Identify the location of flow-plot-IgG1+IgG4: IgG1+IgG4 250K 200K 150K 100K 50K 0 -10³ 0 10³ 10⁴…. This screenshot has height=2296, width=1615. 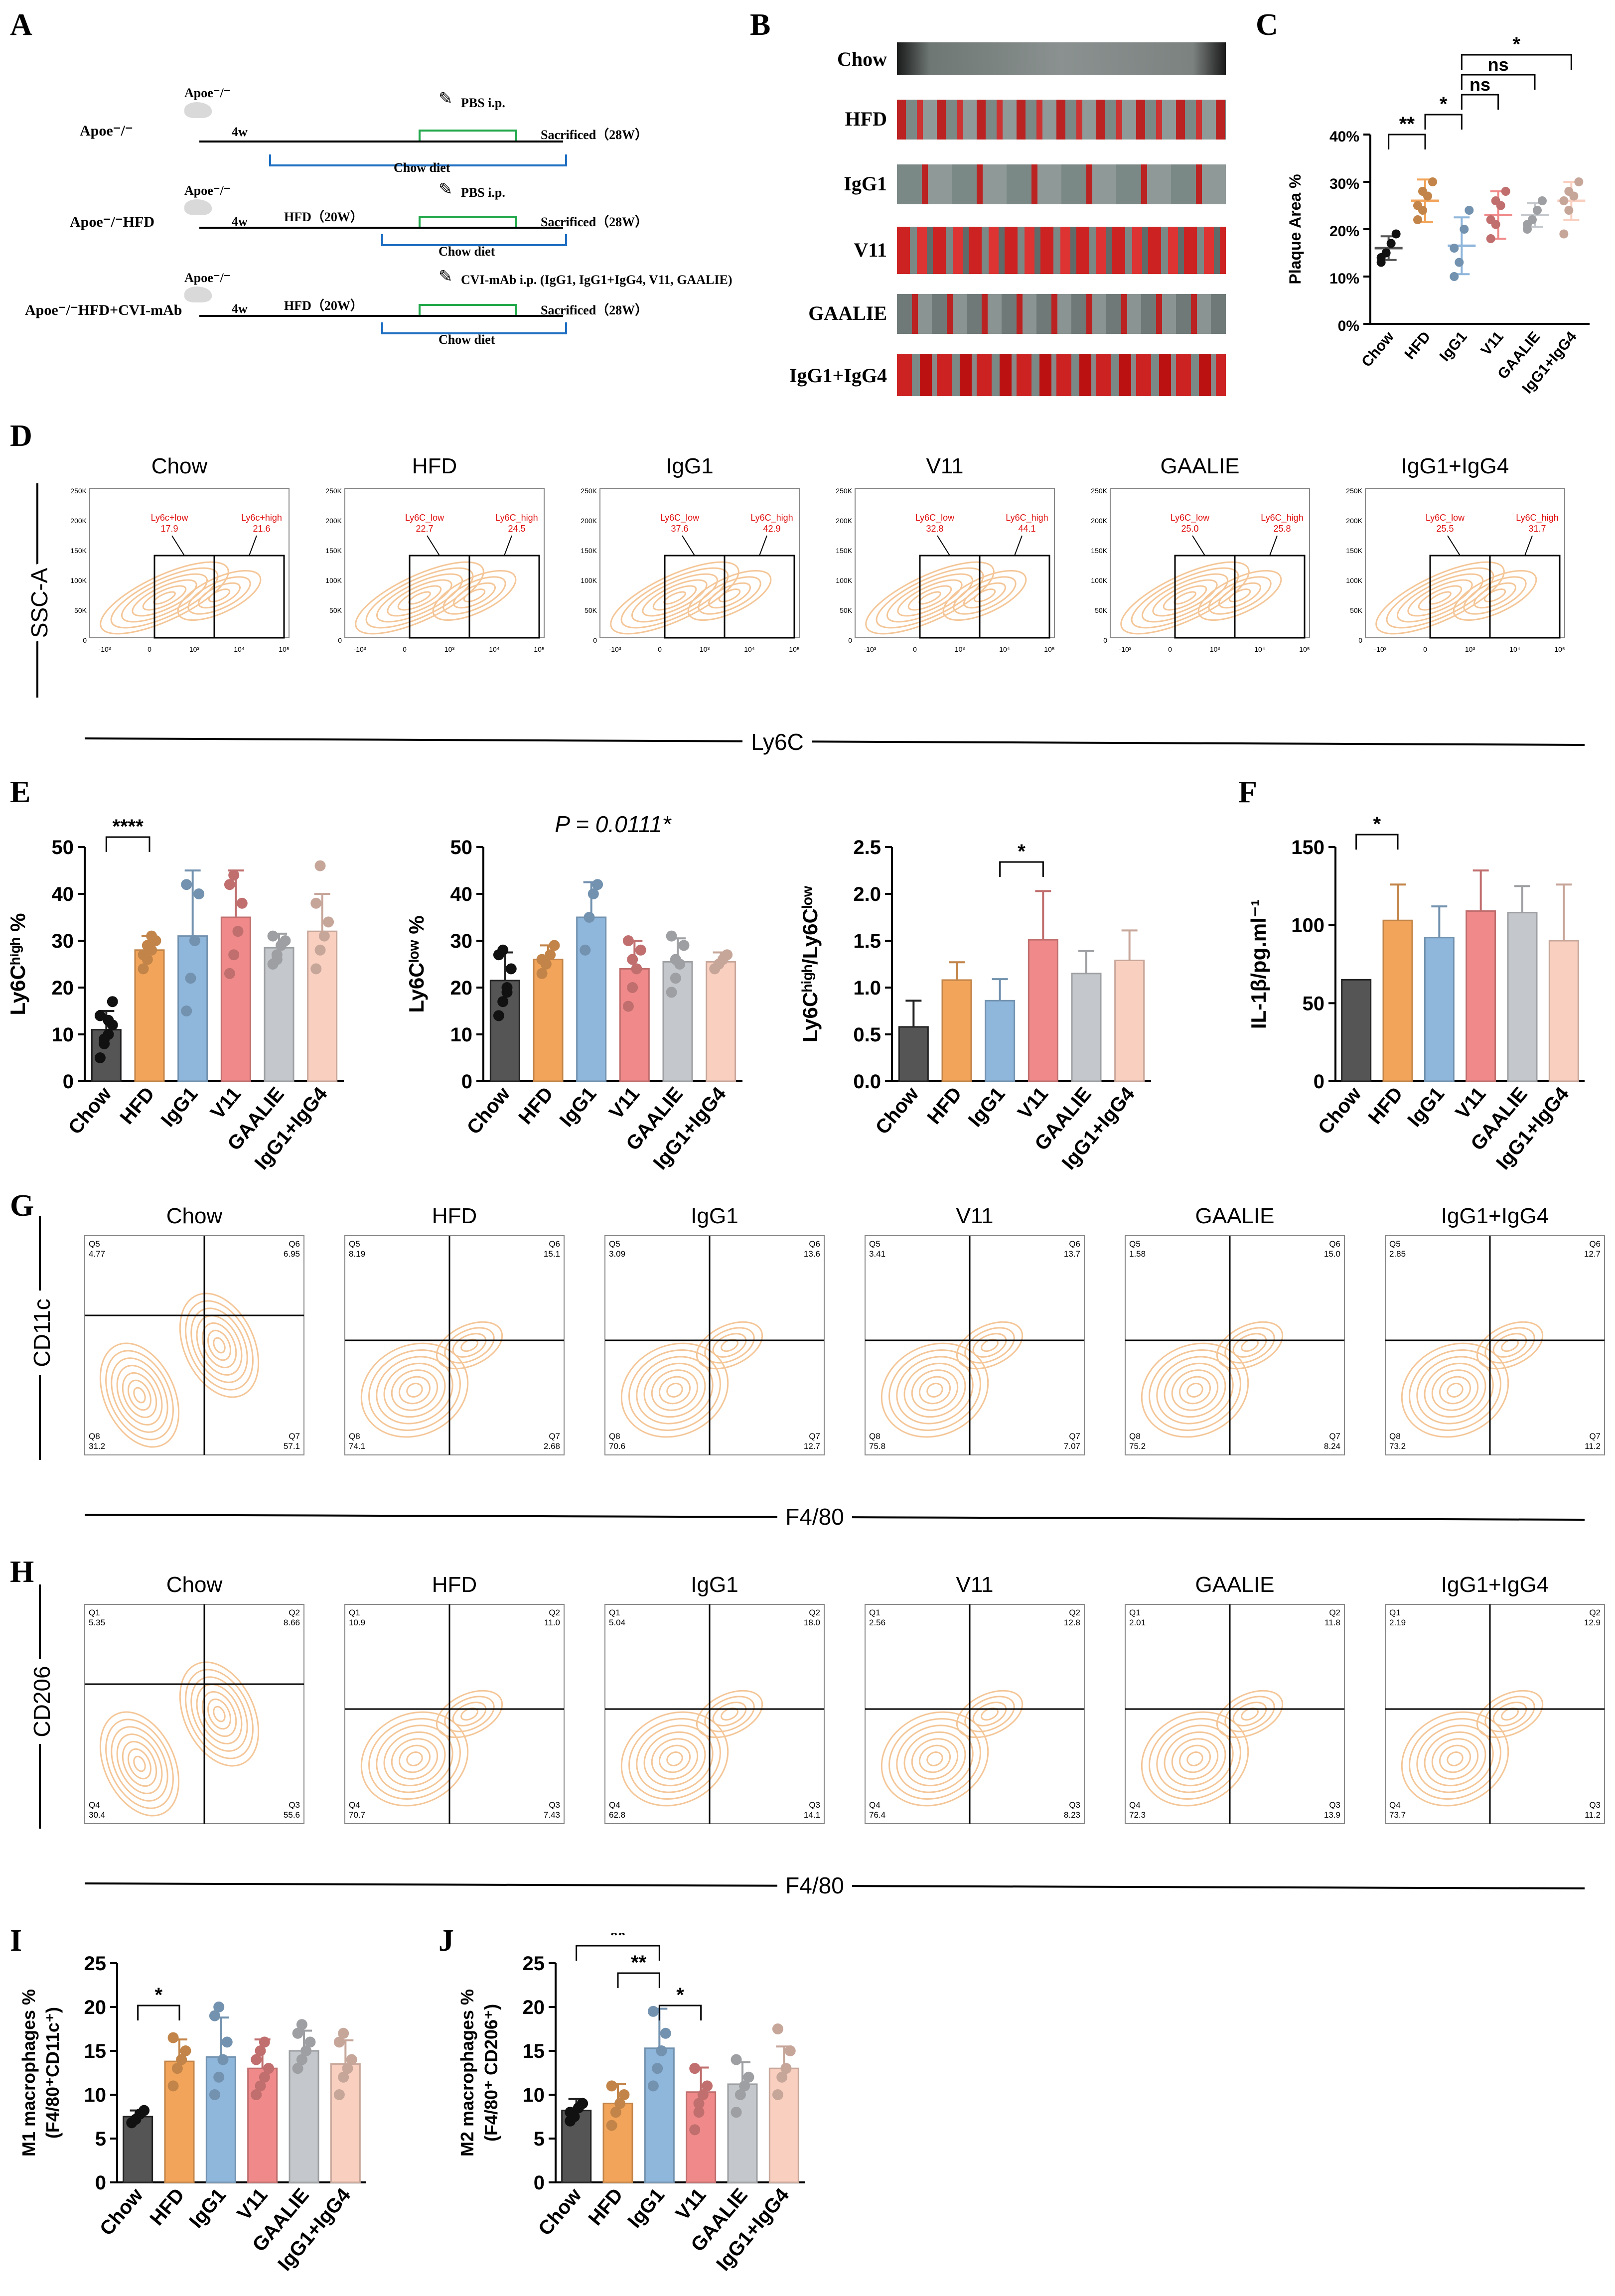
(1455, 553).